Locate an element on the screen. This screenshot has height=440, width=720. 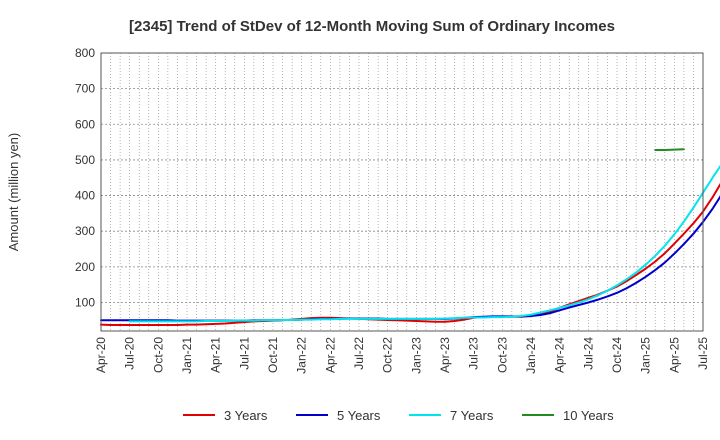
x-tick-label: Jul-22 is located at coordinates (359, 353).